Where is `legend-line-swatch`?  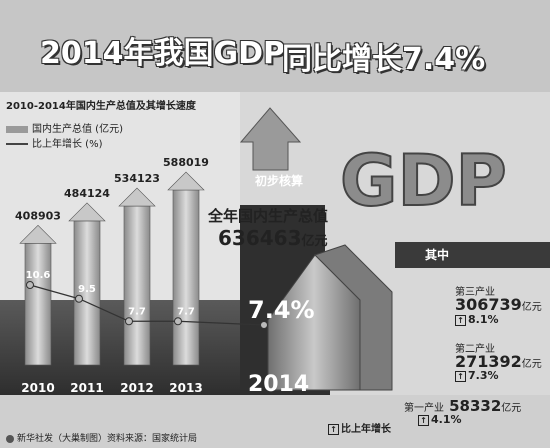
legend-line-swatch is located at coordinates (17, 144).